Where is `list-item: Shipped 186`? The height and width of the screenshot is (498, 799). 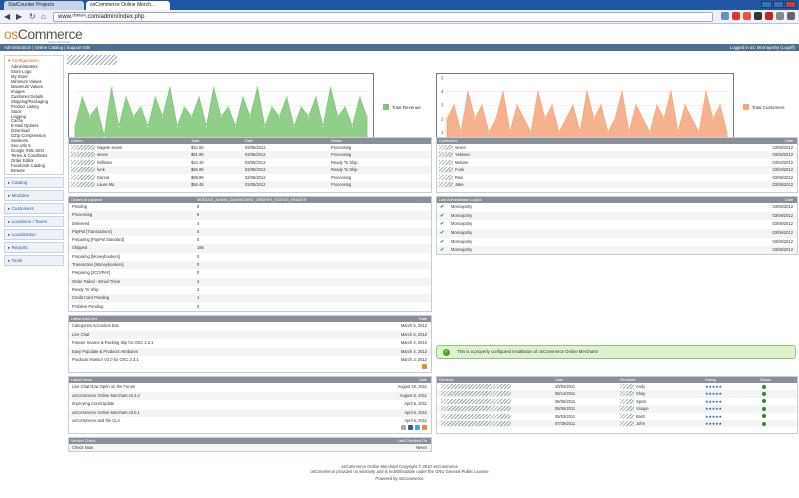 list-item: Shipped 186 is located at coordinates (250, 248).